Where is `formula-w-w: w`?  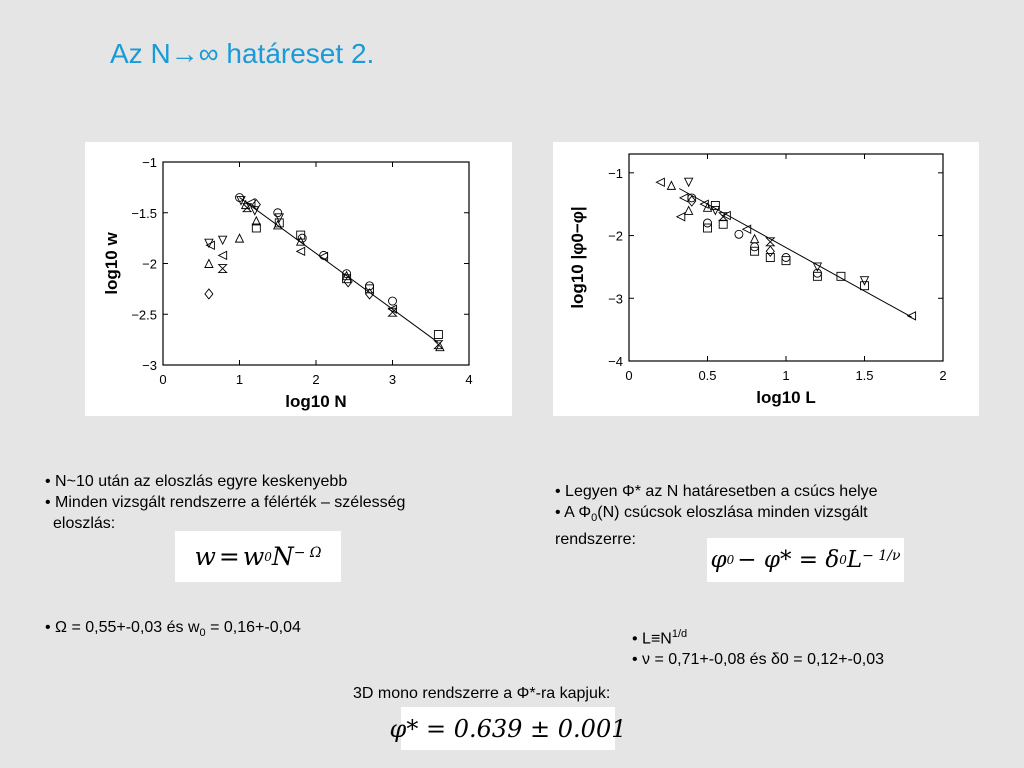 formula-w-w: w is located at coordinates (253, 556).